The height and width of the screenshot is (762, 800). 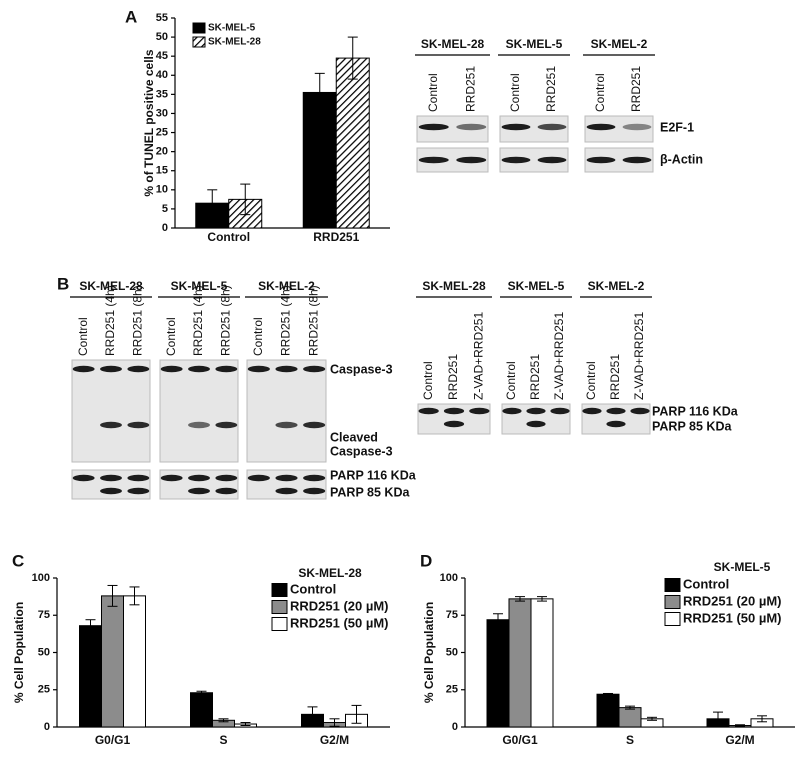 I want to click on panel-letter: C, so click(x=18, y=560).